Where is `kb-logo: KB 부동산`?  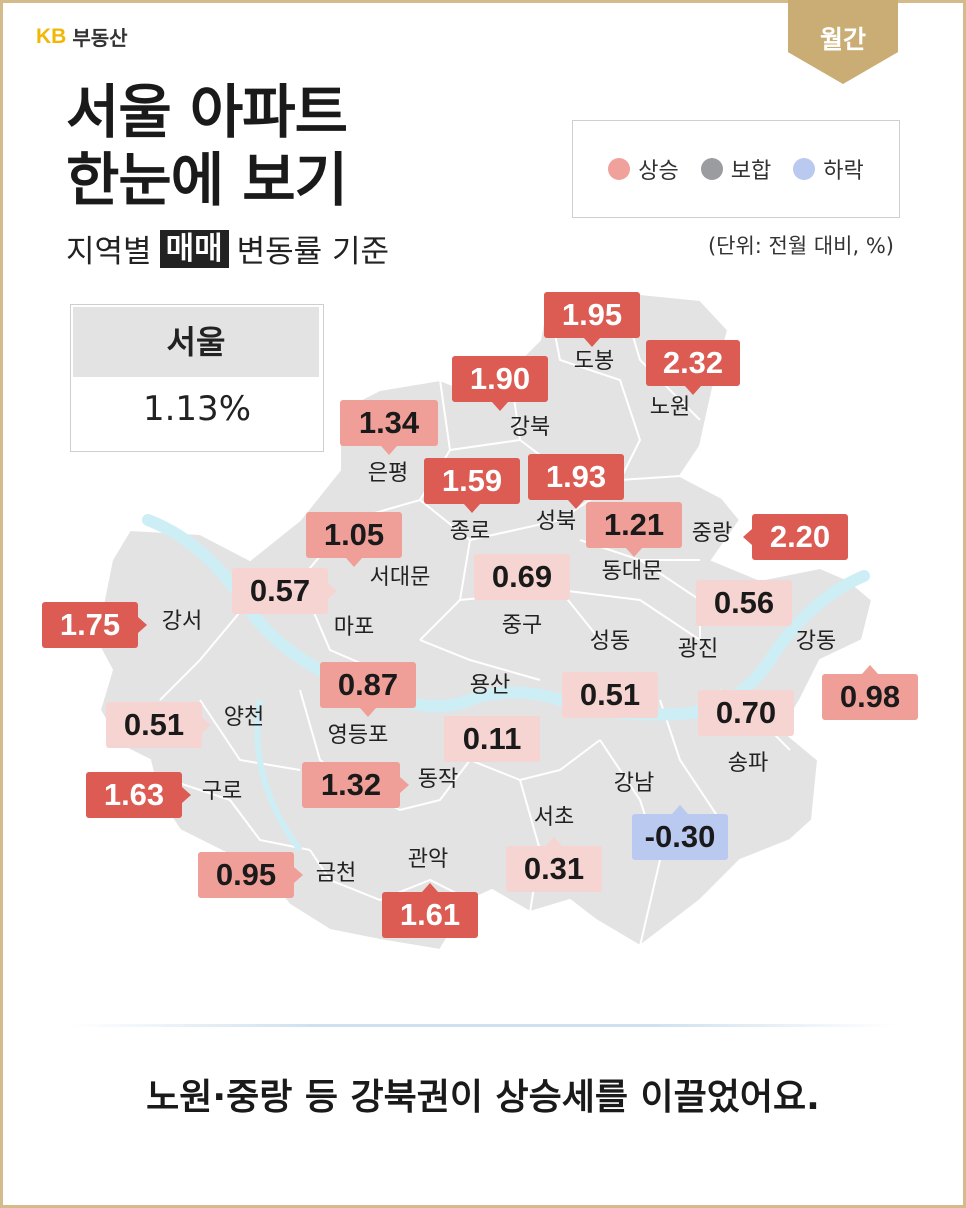
kb-logo: KB 부동산 is located at coordinates (82, 36).